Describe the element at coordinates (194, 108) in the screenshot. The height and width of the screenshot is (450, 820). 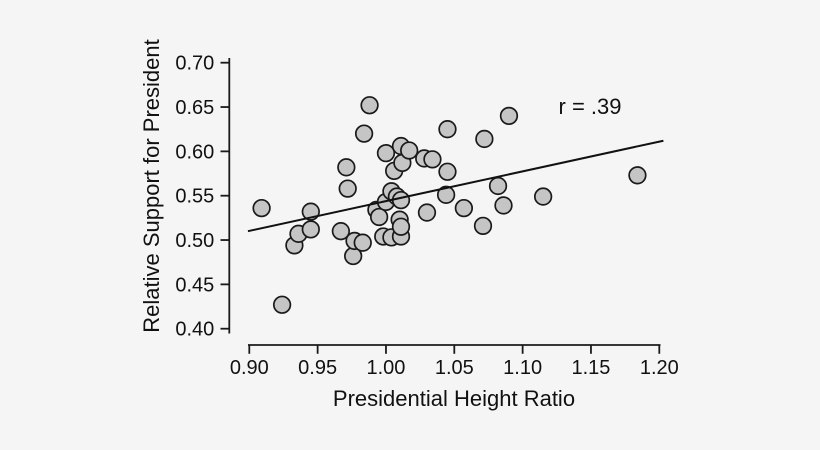
I see `y-tick-label: 0.65` at that location.